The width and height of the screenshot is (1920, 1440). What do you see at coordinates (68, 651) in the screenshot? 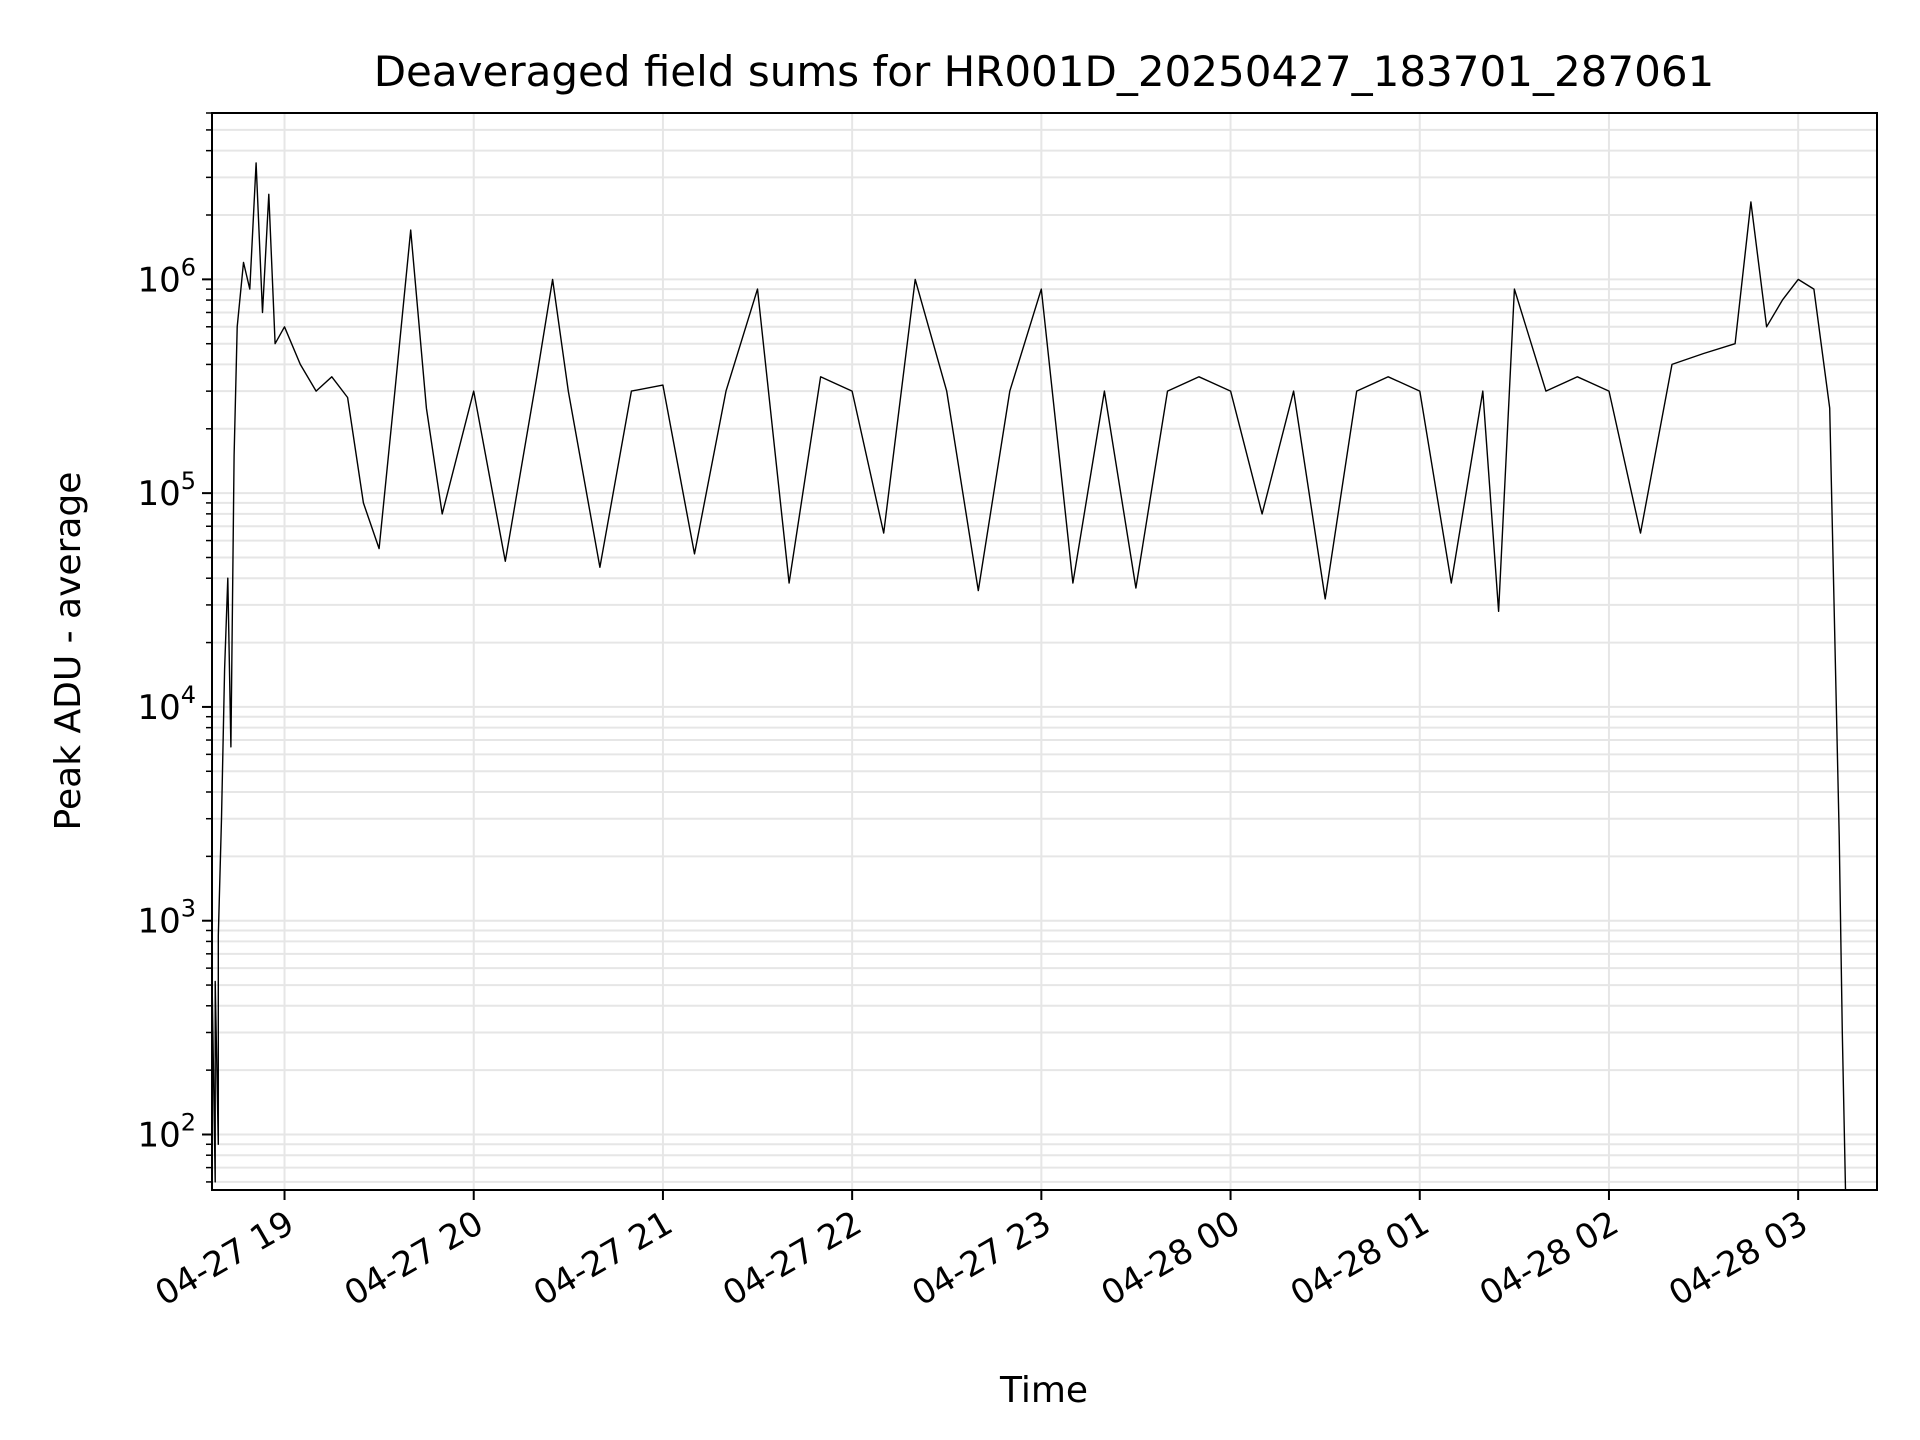
I see `y-axis-label: Peak ADU - average` at bounding box center [68, 651].